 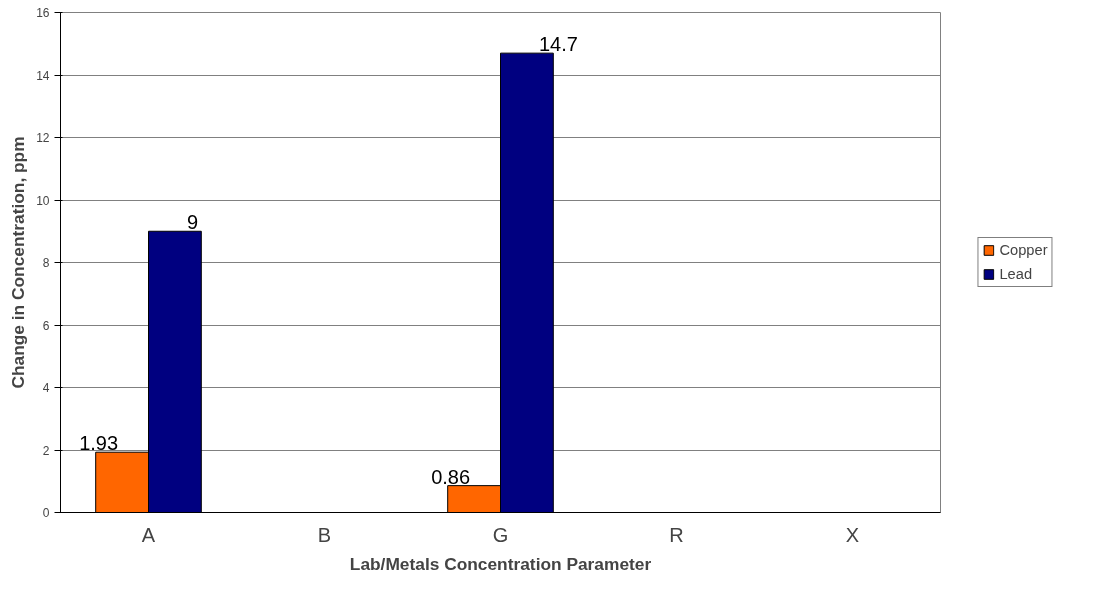 What do you see at coordinates (676, 534) in the screenshot?
I see `x-tick-label: R` at bounding box center [676, 534].